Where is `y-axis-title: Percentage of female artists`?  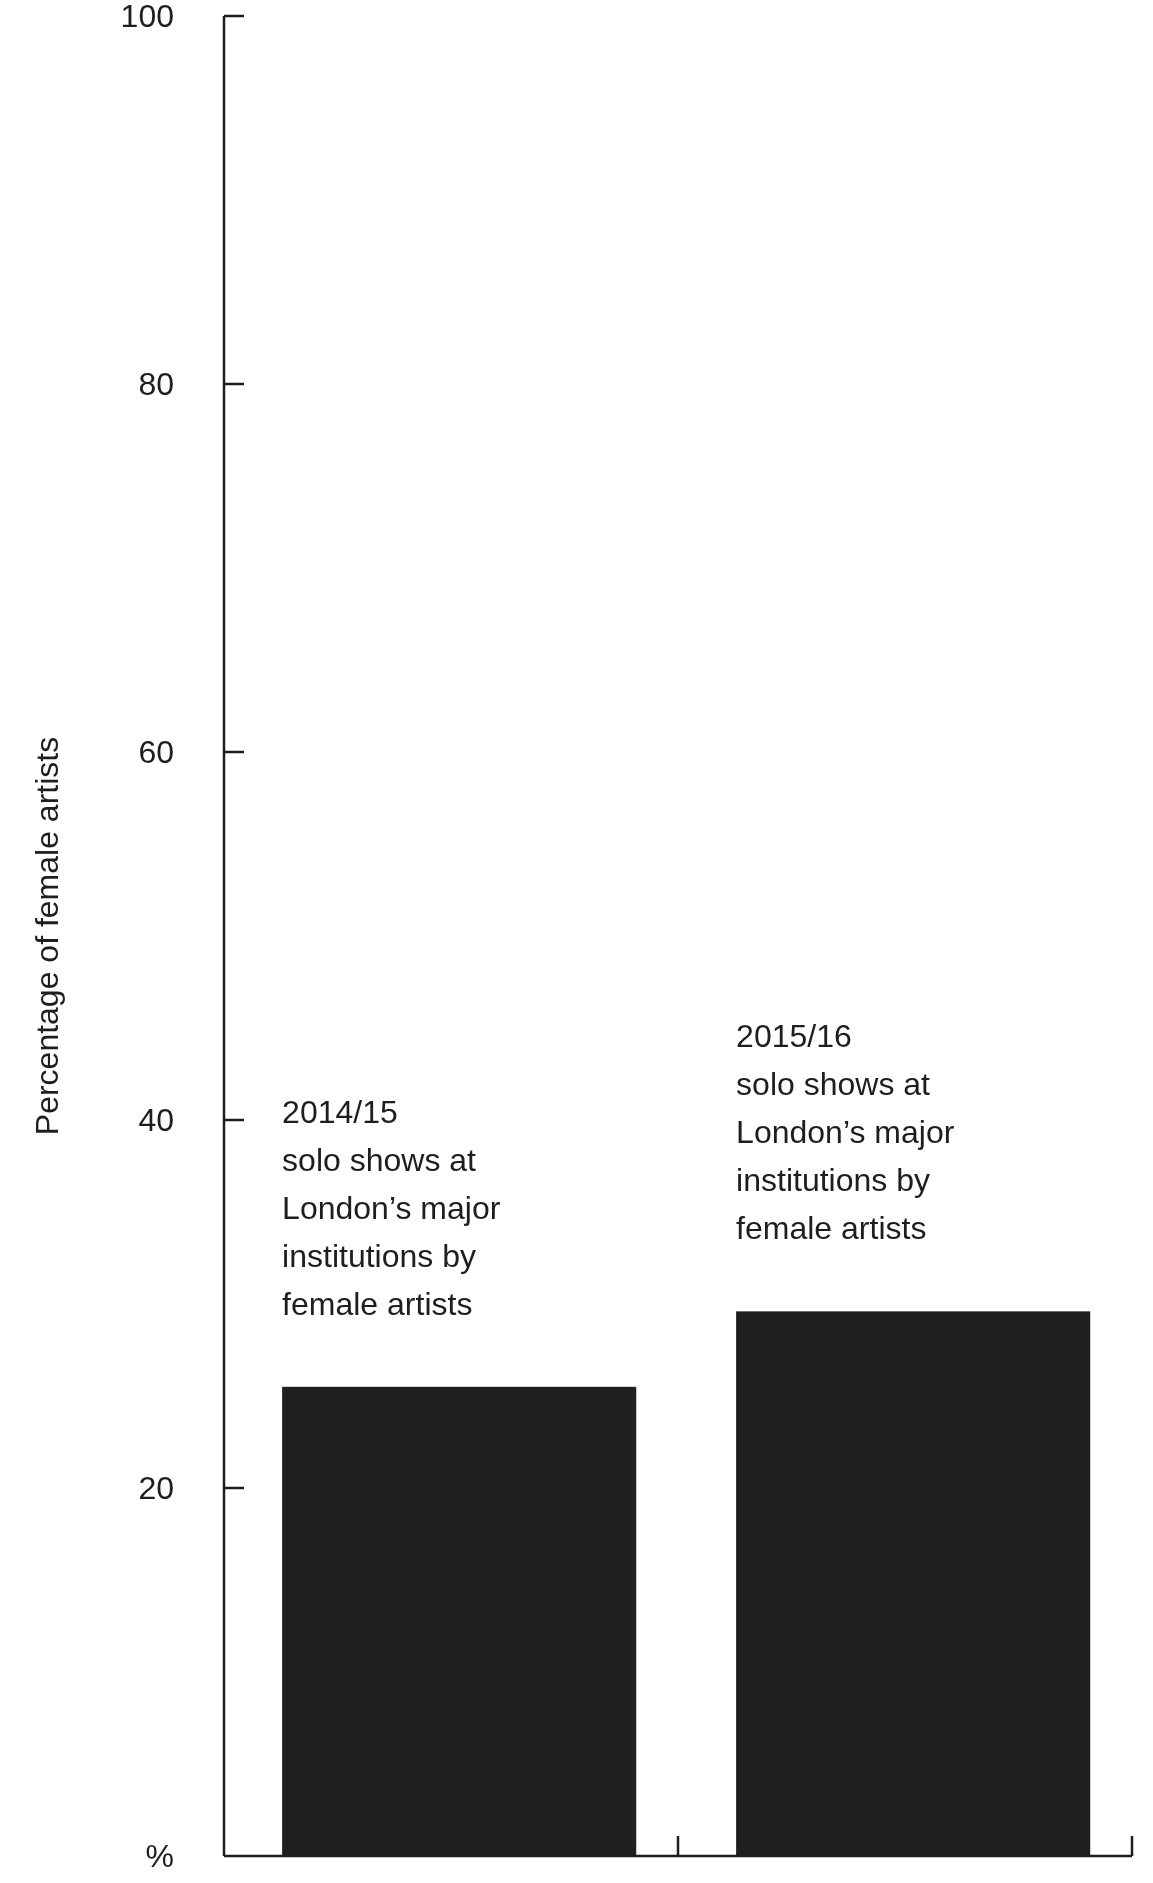
y-axis-title: Percentage of female artists is located at coordinates (47, 936).